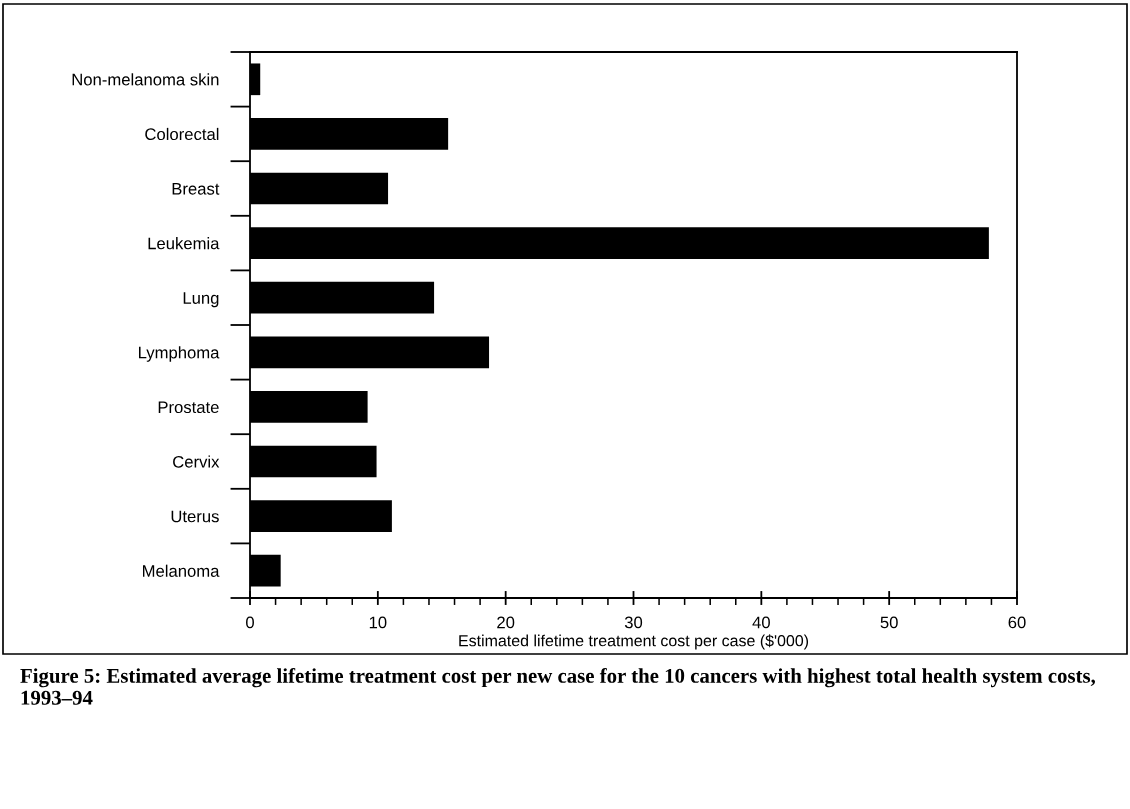 Image resolution: width=1130 pixels, height=809 pixels. Describe the element at coordinates (889, 622) in the screenshot. I see `x-tick-label: 50` at that location.